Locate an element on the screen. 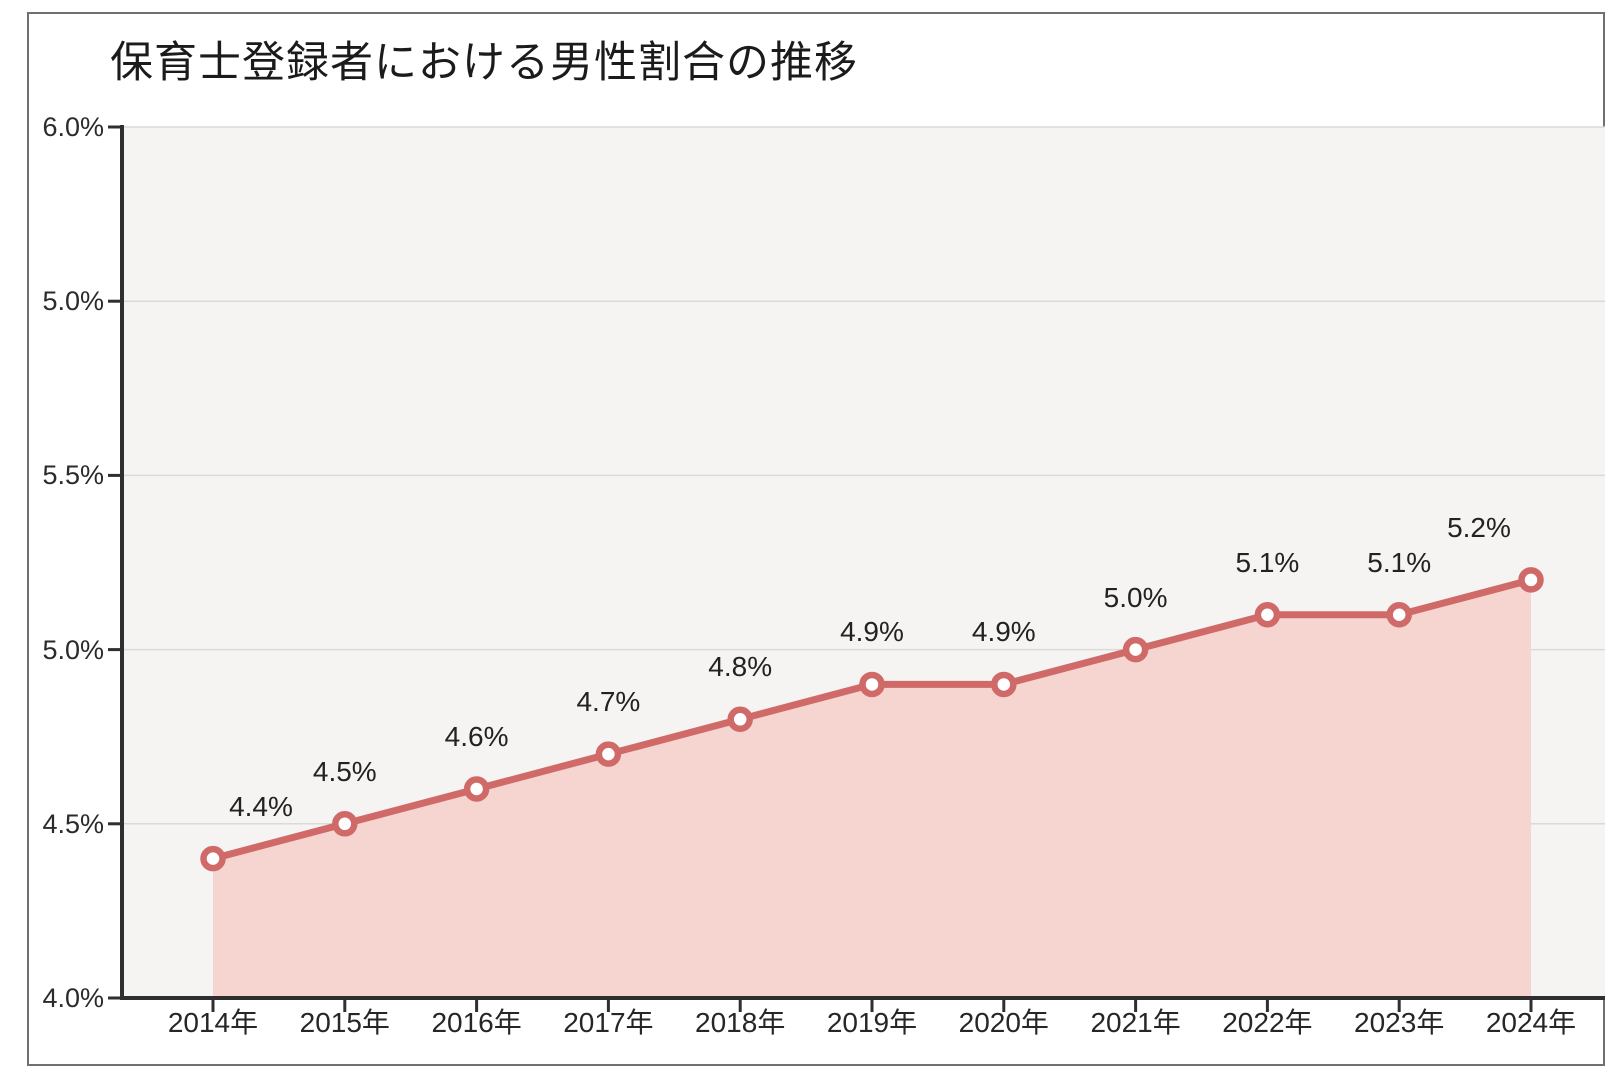 The image size is (1620, 1080). x-axis-tick-label: 2024年 is located at coordinates (1531, 1022).